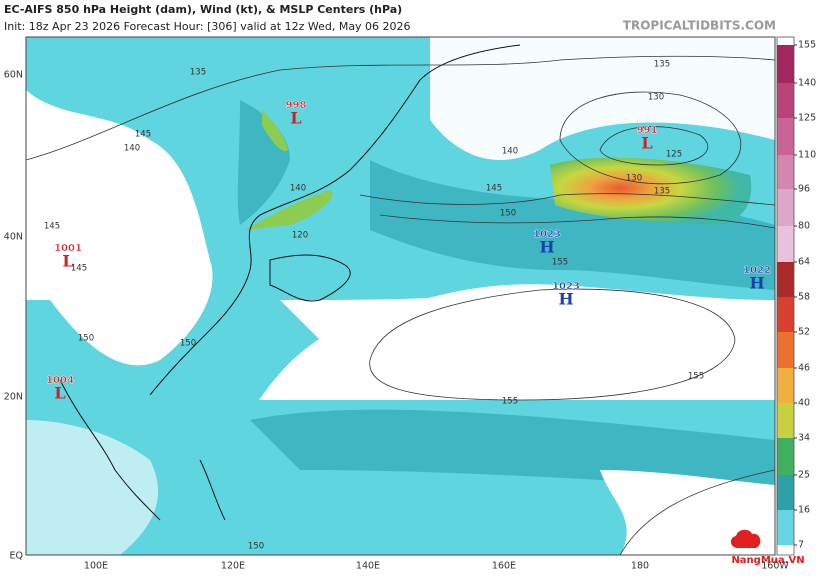 This screenshot has width=819, height=577. I want to click on center-pressure: 1001, so click(68, 248).